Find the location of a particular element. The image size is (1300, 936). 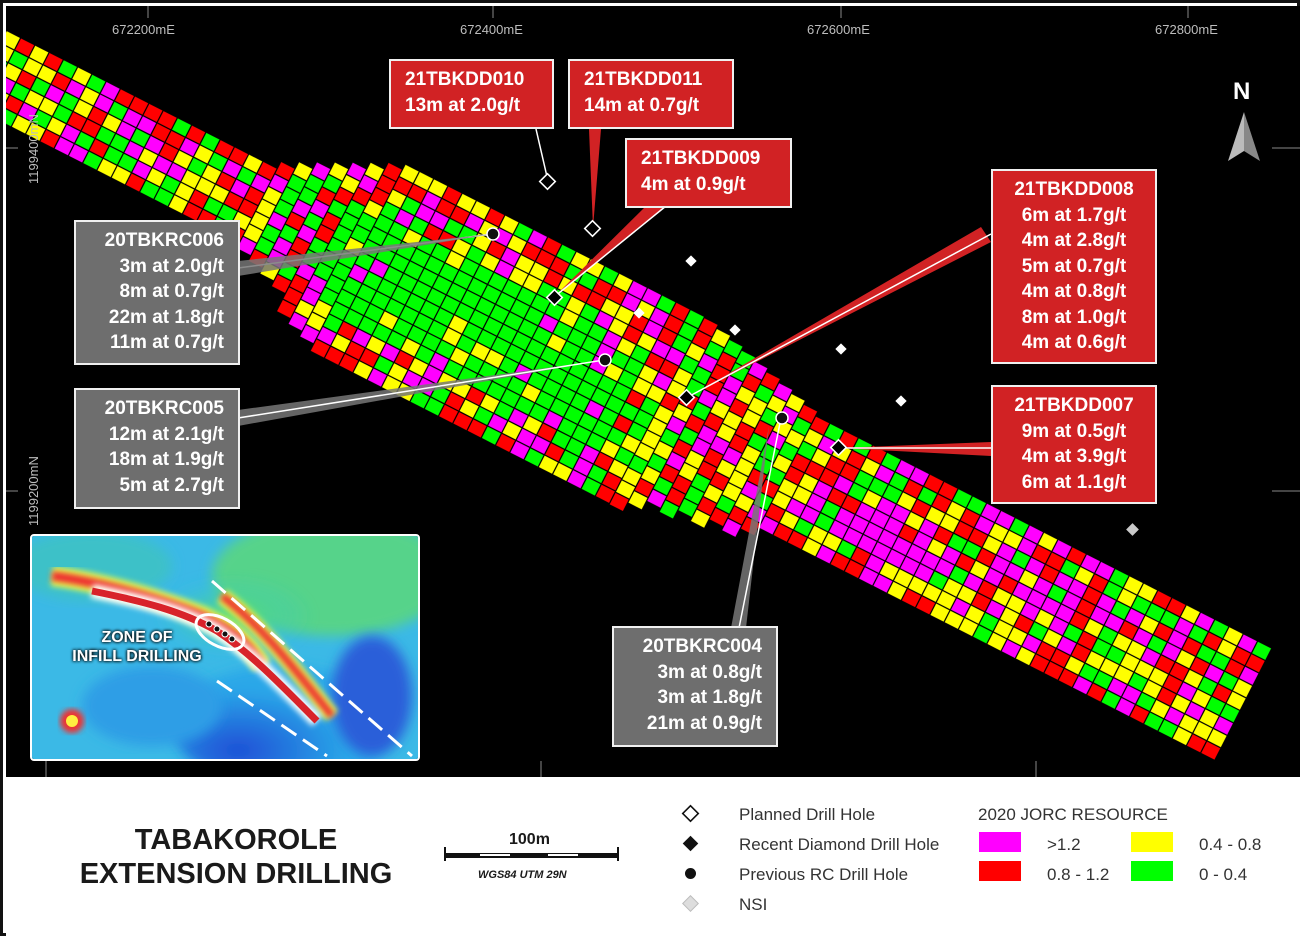

rc-hole-20TBKRC005 is located at coordinates (605, 360).